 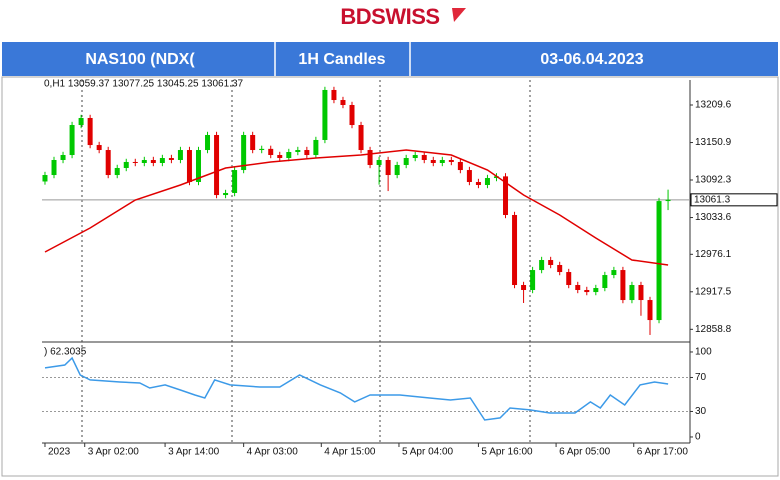 What do you see at coordinates (698, 437) in the screenshot?
I see `y-tick-label: 0` at bounding box center [698, 437].